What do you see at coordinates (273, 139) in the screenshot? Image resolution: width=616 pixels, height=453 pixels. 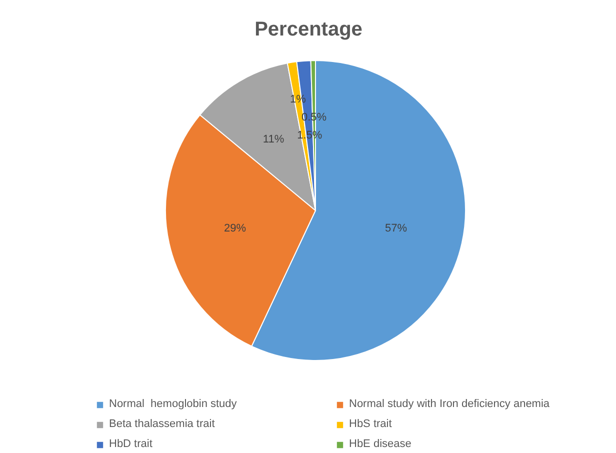 I see `data-label: 11%` at bounding box center [273, 139].